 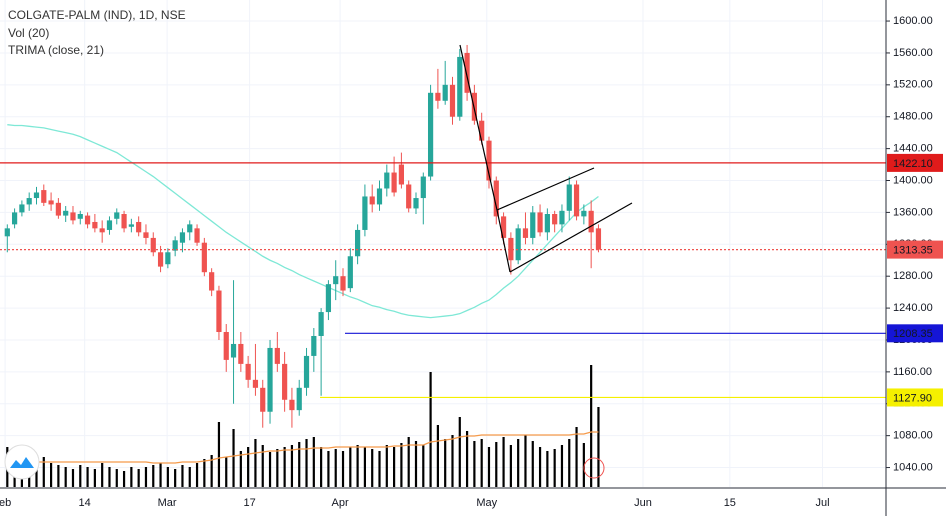 What do you see at coordinates (97, 15) in the screenshot?
I see `chart-title: COLGATE-PALM (IND), 1D, NSE` at bounding box center [97, 15].